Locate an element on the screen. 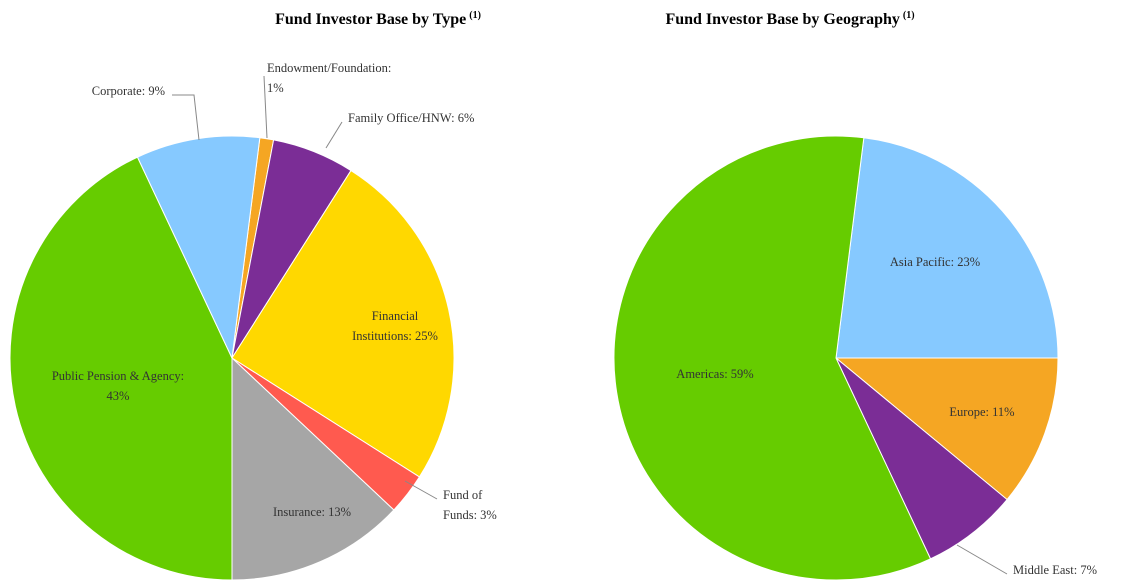 Image resolution: width=1128 pixels, height=584 pixels. slice-label: Insurance: 13% is located at coordinates (312, 512).